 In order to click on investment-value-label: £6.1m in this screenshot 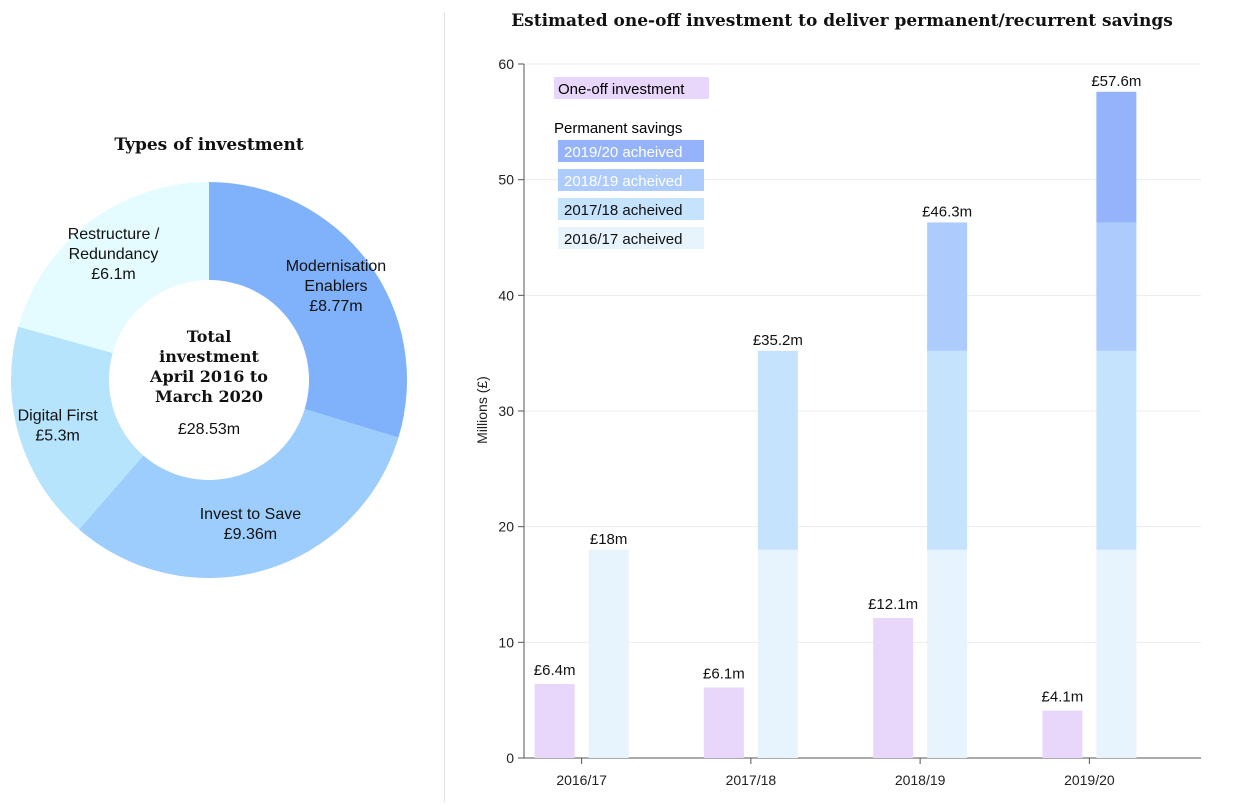, I will do `click(724, 673)`.